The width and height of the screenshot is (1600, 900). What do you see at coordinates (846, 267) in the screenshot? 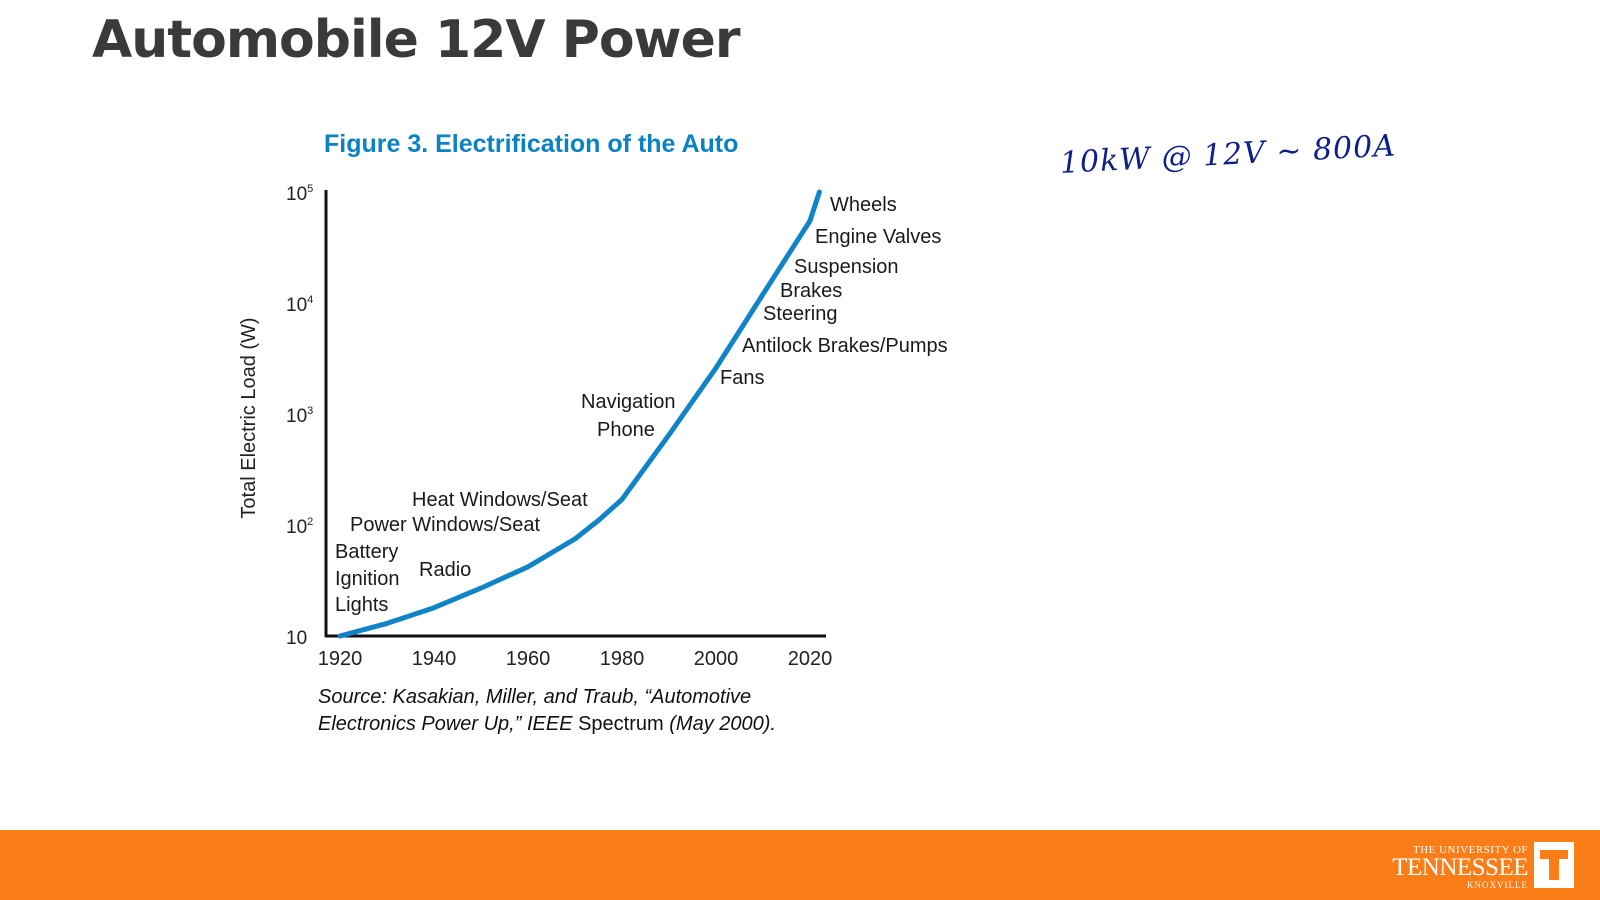
I see `annotation-label: Suspension` at bounding box center [846, 267].